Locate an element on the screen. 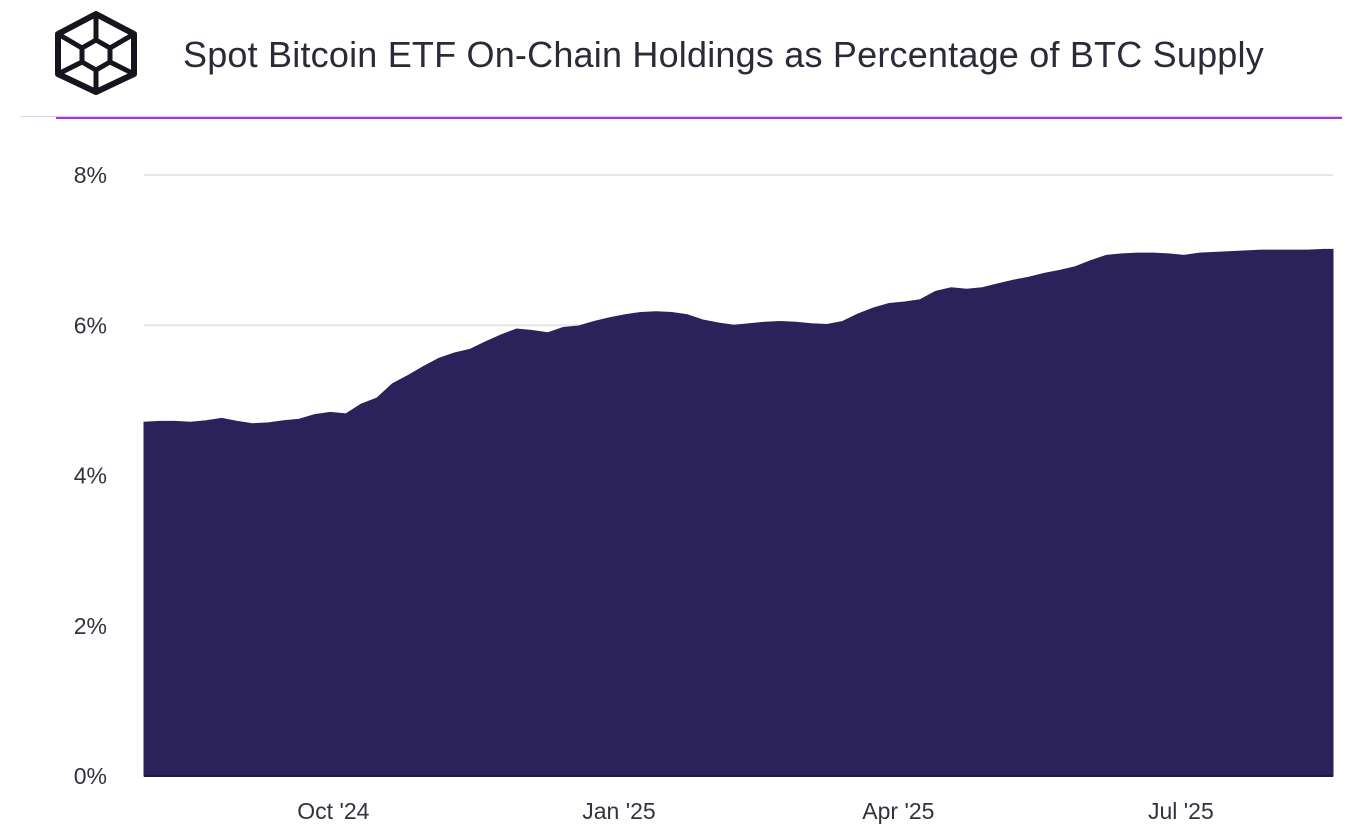 This screenshot has height=838, width=1356. y-tick-label: 4% is located at coordinates (90, 476).